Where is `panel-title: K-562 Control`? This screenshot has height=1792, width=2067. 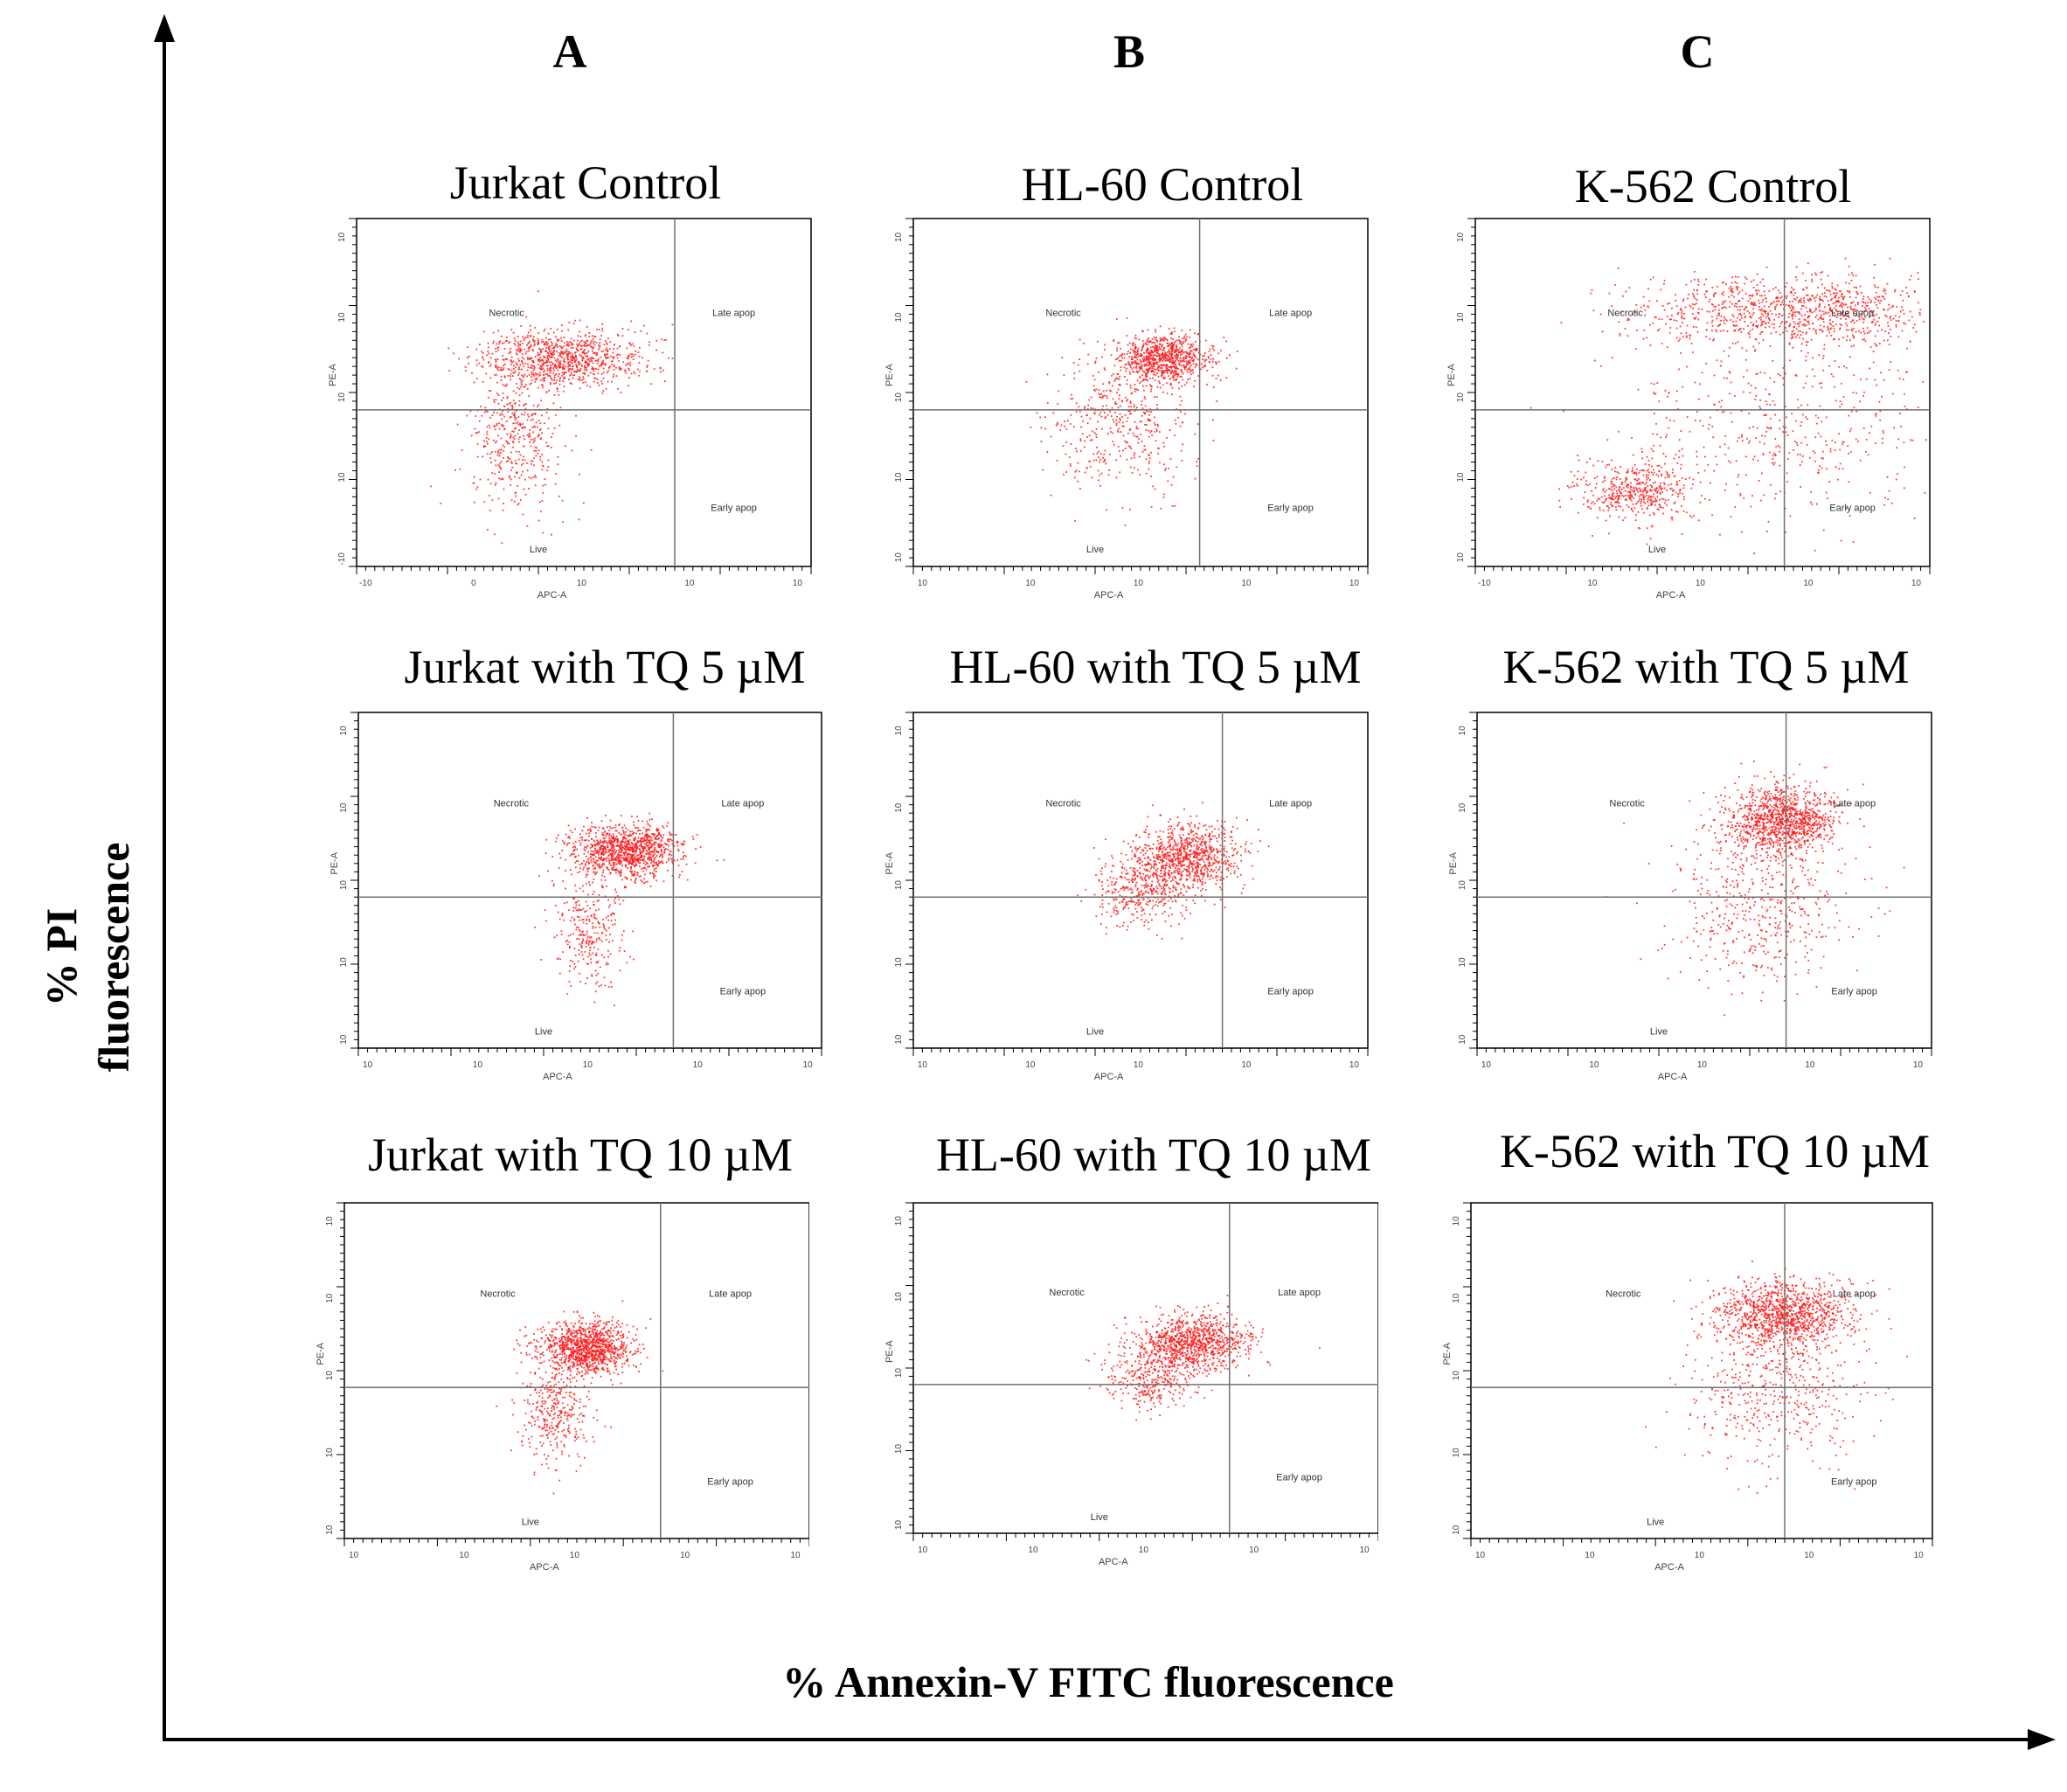 panel-title: K-562 Control is located at coordinates (1713, 186).